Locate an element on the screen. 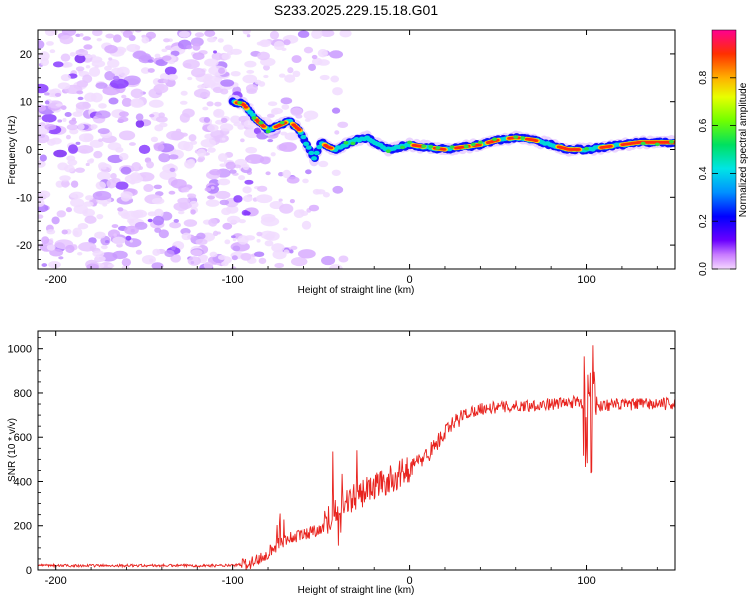 This screenshot has height=600, width=750. colorbar-gradient is located at coordinates (724, 149).